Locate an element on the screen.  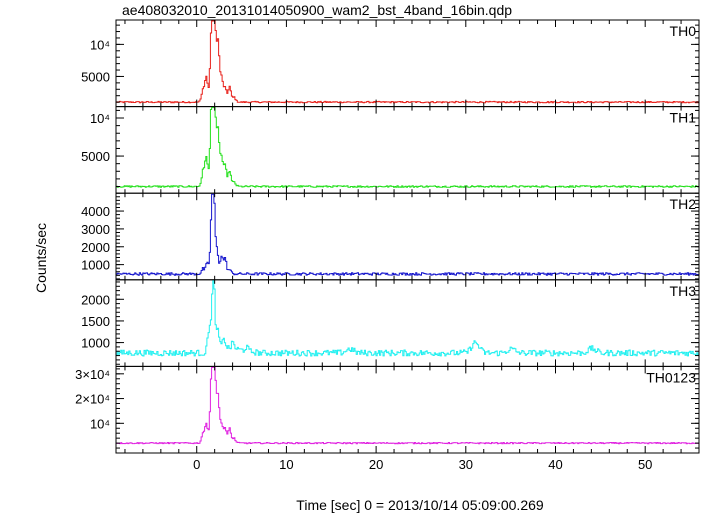
y-tick-label: 3000 is located at coordinates (95, 229).